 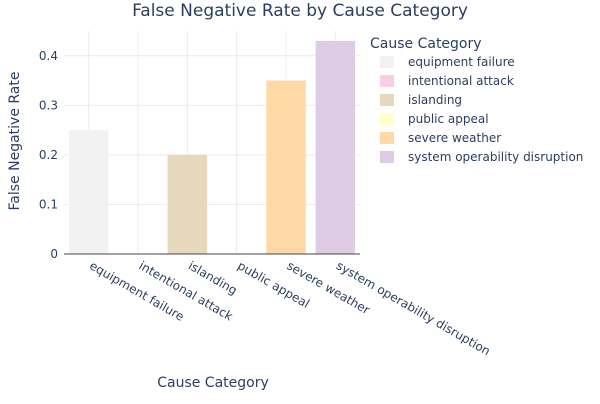 I want to click on y-tick-label: 0.2, so click(x=48, y=155).